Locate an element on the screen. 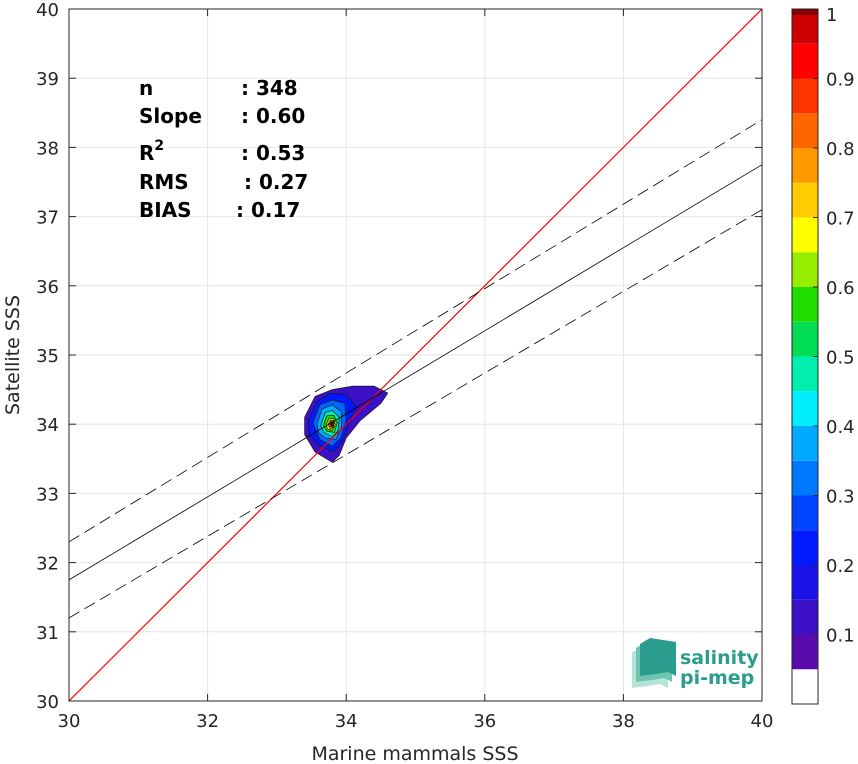 The height and width of the screenshot is (764, 858). x-tick-label: 36 is located at coordinates (484, 721).